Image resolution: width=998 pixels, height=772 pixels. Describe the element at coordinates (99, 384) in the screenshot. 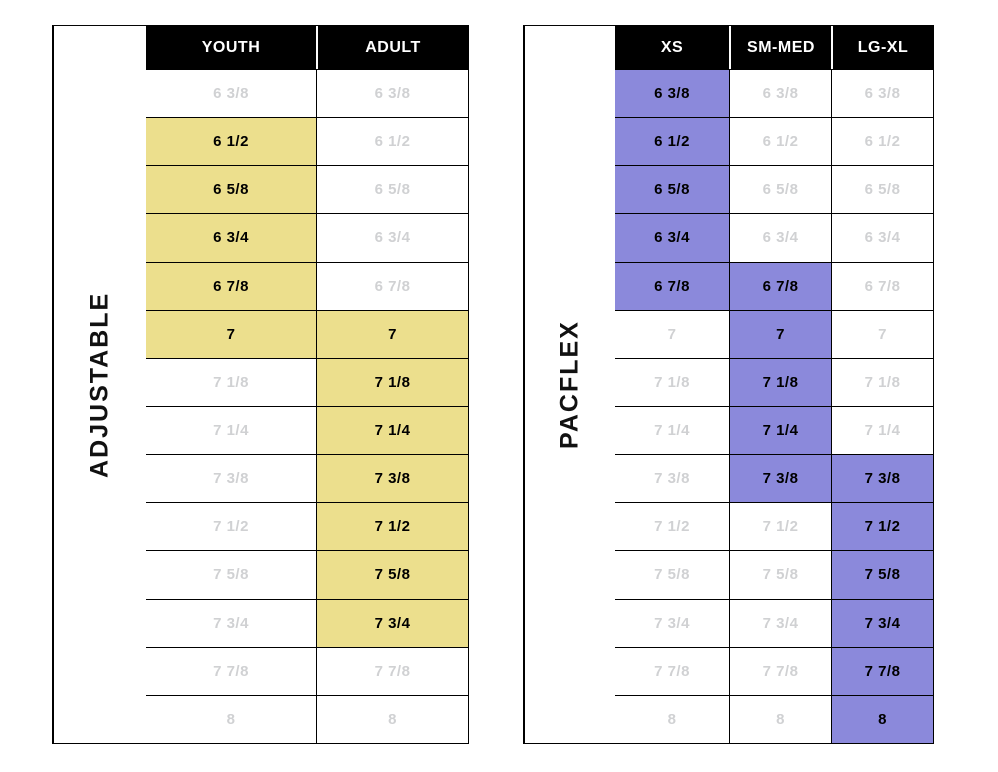

I see `table-label-adjustable: ADJUSTABLE` at that location.